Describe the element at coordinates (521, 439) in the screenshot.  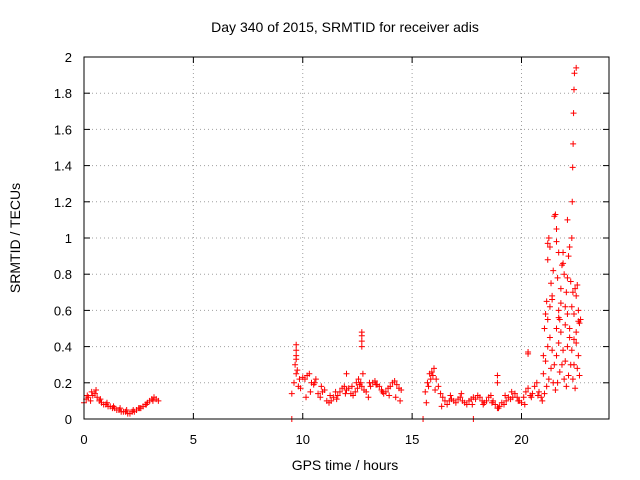
I see `x-tick-label: 20` at that location.